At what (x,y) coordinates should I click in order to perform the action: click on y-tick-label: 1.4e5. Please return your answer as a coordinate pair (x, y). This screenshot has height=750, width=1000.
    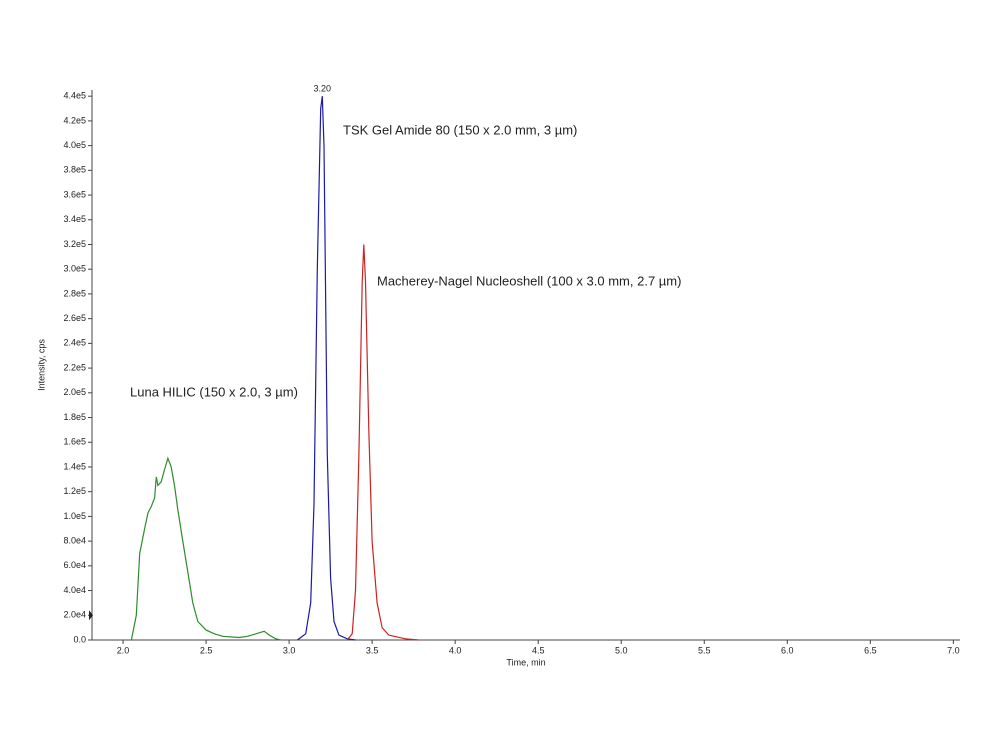
    Looking at the image, I should click on (74, 466).